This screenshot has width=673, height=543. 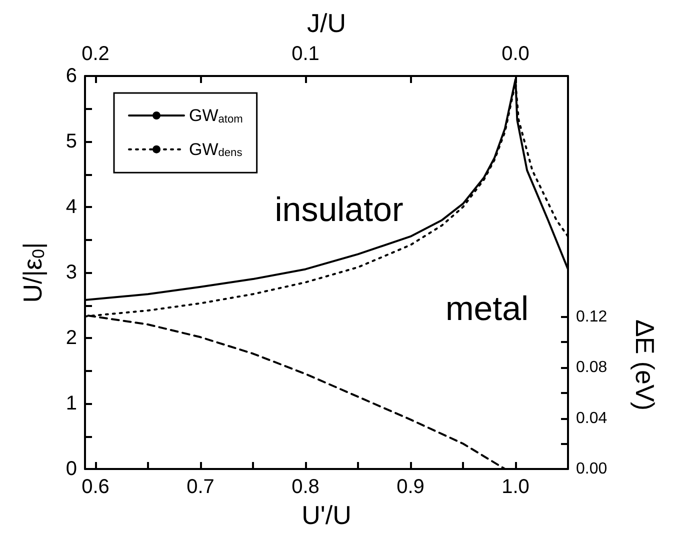 What do you see at coordinates (327, 515) in the screenshot?
I see `x-axis-title: U'/U` at bounding box center [327, 515].